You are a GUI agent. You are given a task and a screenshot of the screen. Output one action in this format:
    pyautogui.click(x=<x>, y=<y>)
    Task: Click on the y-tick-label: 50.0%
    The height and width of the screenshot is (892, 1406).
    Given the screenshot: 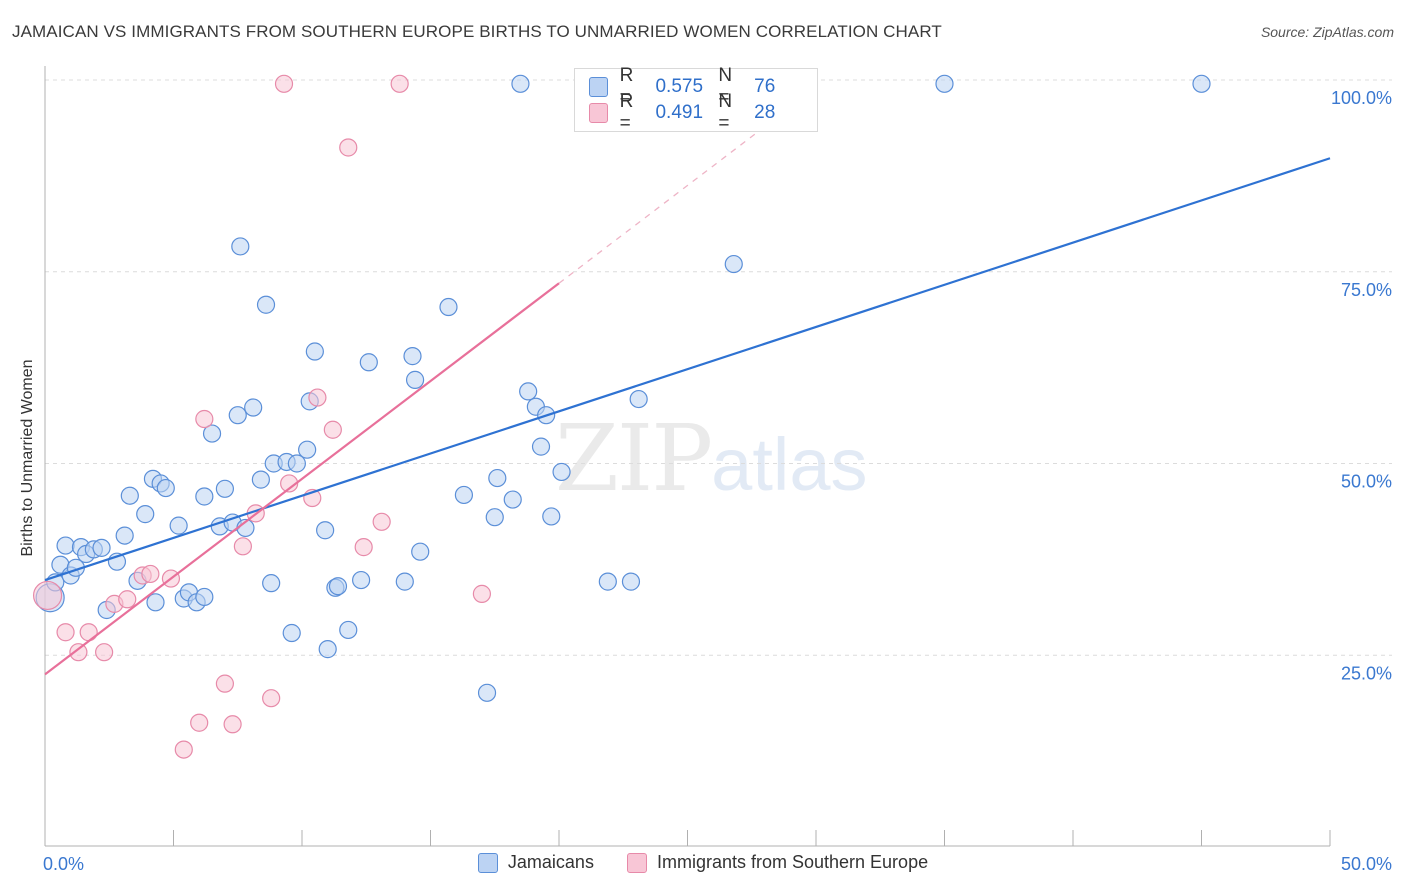 What is the action you would take?
    pyautogui.click(x=1366, y=482)
    